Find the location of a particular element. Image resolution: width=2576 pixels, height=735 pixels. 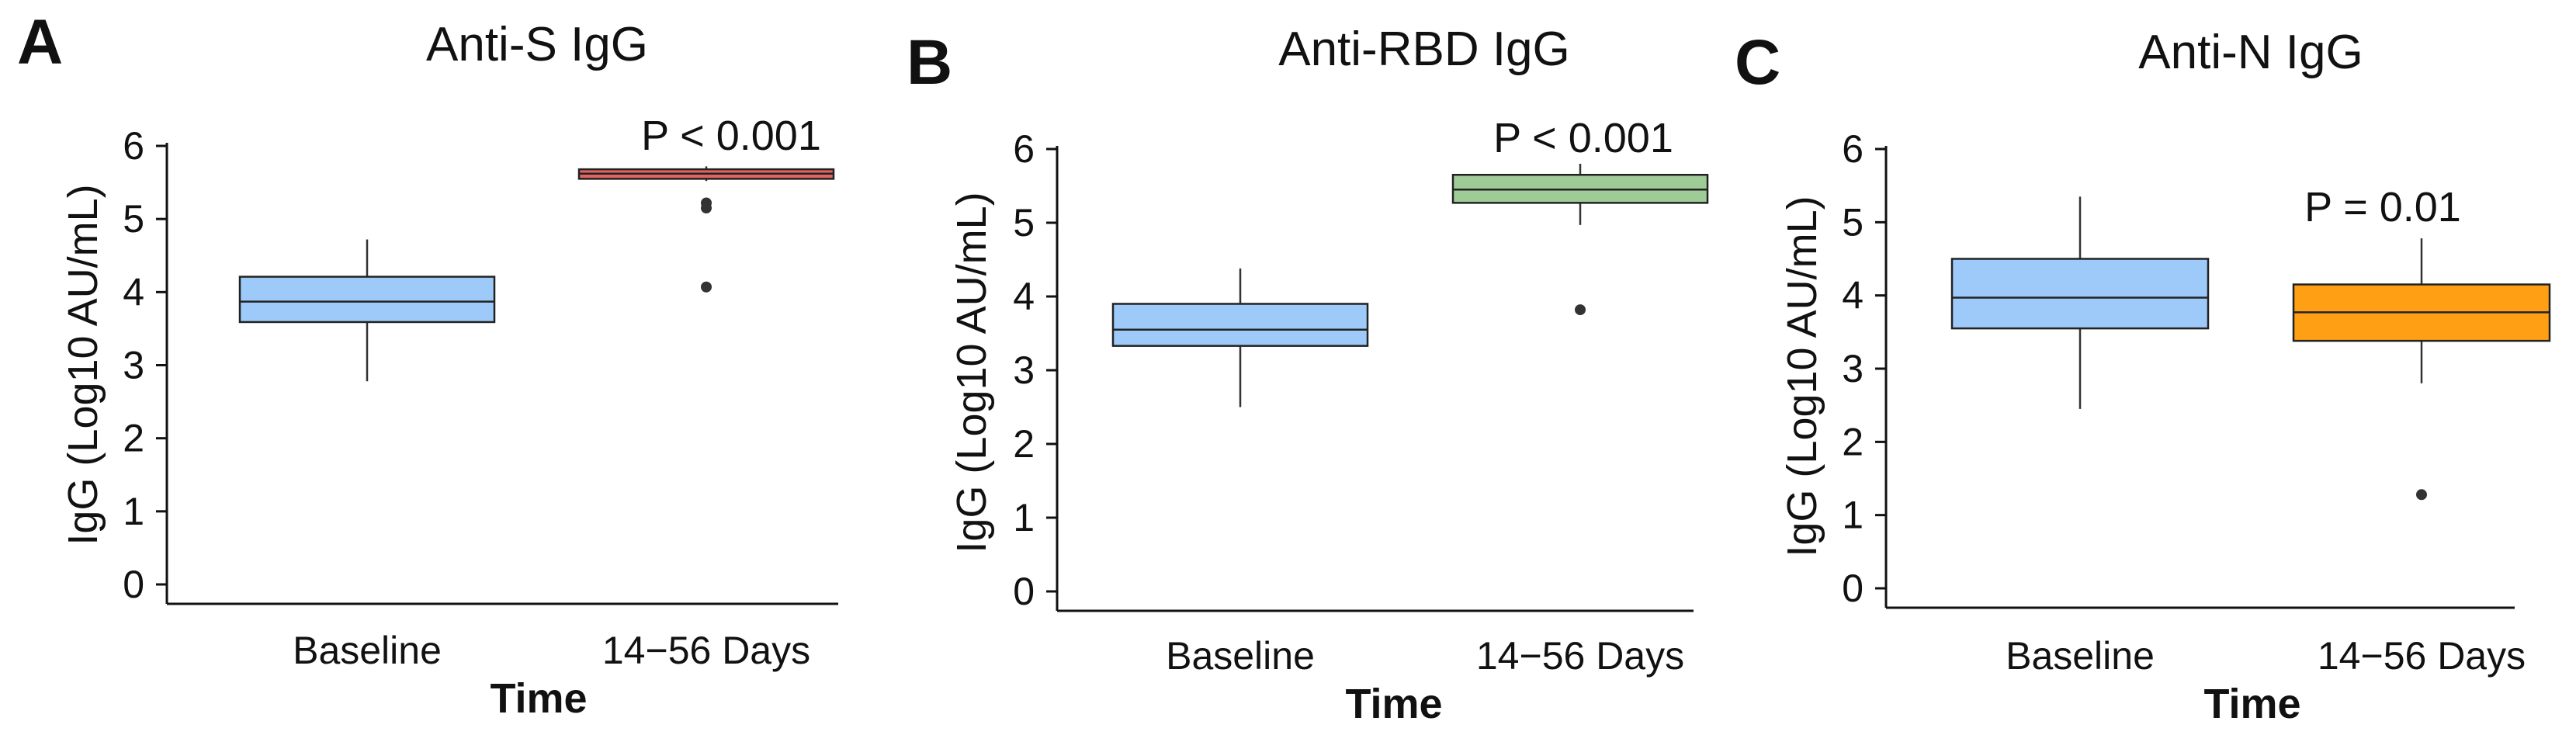

panel-letter: B is located at coordinates (929, 63).